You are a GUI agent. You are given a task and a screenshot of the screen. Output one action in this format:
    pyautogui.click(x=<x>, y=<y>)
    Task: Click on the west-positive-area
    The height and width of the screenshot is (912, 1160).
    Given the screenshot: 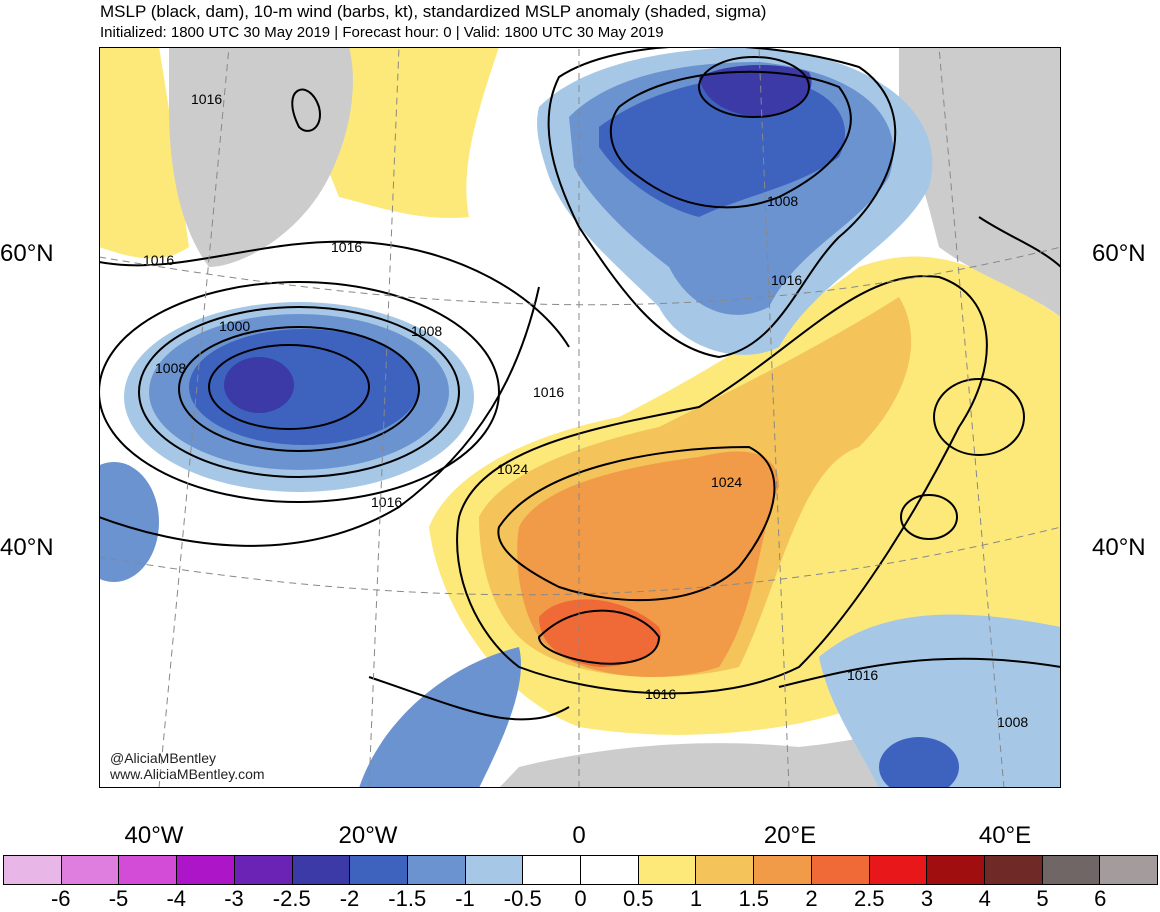 What is the action you would take?
    pyautogui.click(x=144, y=153)
    